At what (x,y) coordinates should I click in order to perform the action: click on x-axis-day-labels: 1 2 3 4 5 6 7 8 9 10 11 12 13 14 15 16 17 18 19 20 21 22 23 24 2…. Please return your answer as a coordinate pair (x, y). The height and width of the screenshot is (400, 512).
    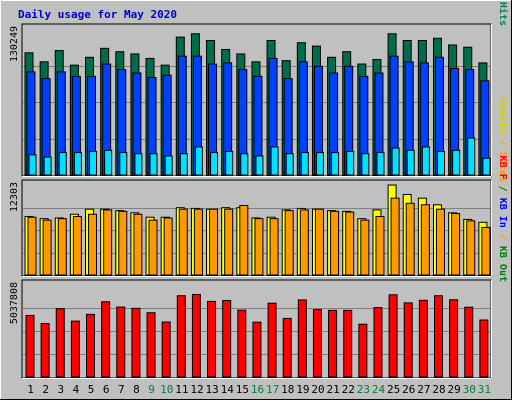
    Looking at the image, I should click on (259, 389).